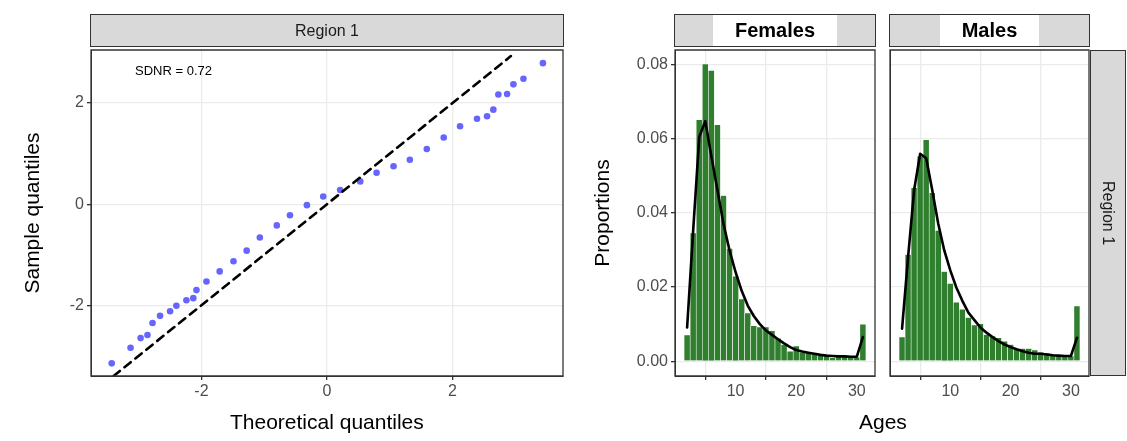  Describe the element at coordinates (652, 138) in the screenshot. I see `y-tick-label: 0.06` at that location.